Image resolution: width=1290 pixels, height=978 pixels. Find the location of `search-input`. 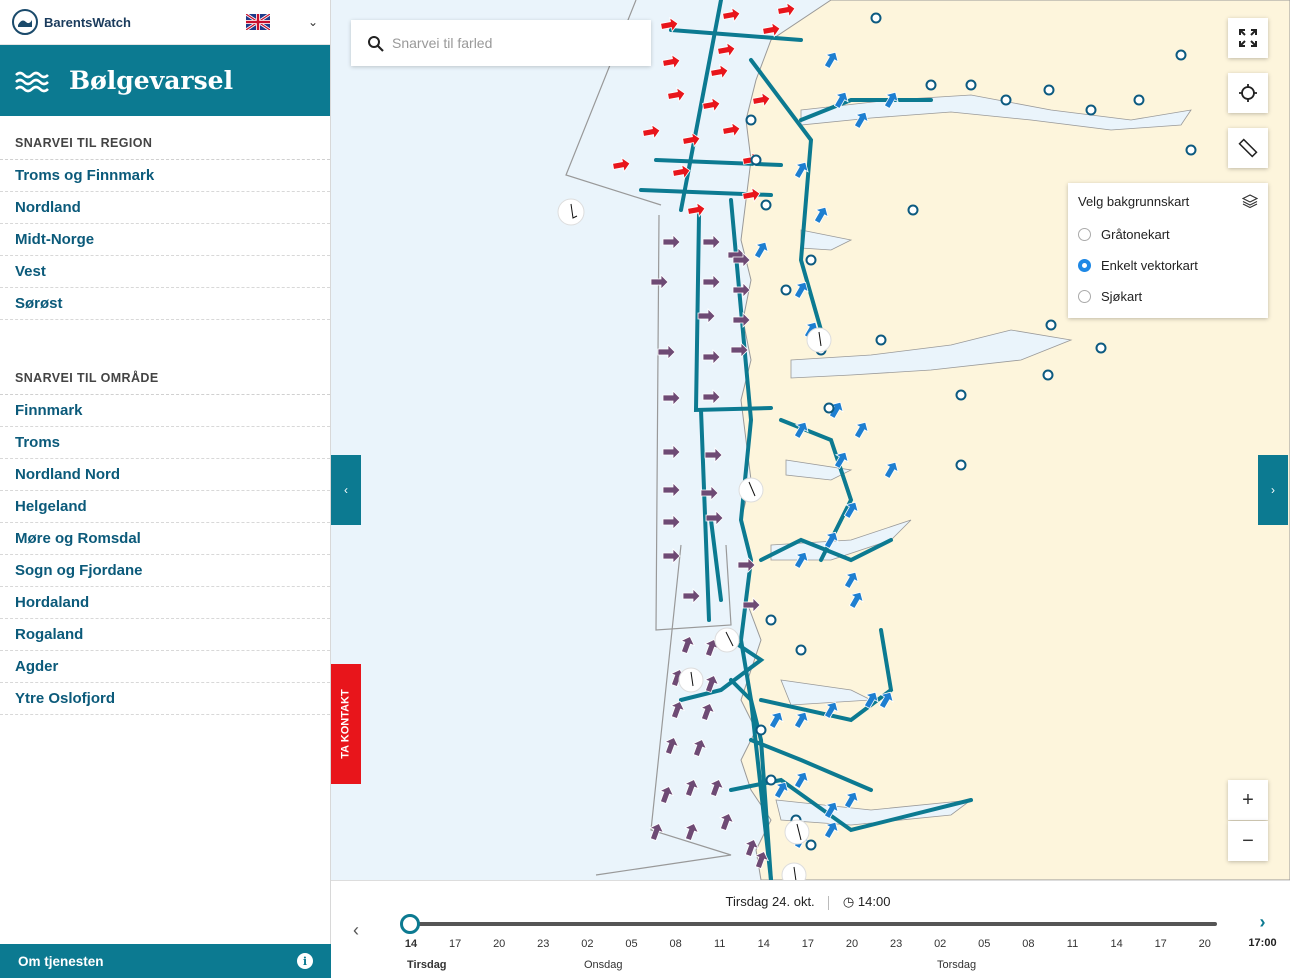

search-input is located at coordinates (512, 43).